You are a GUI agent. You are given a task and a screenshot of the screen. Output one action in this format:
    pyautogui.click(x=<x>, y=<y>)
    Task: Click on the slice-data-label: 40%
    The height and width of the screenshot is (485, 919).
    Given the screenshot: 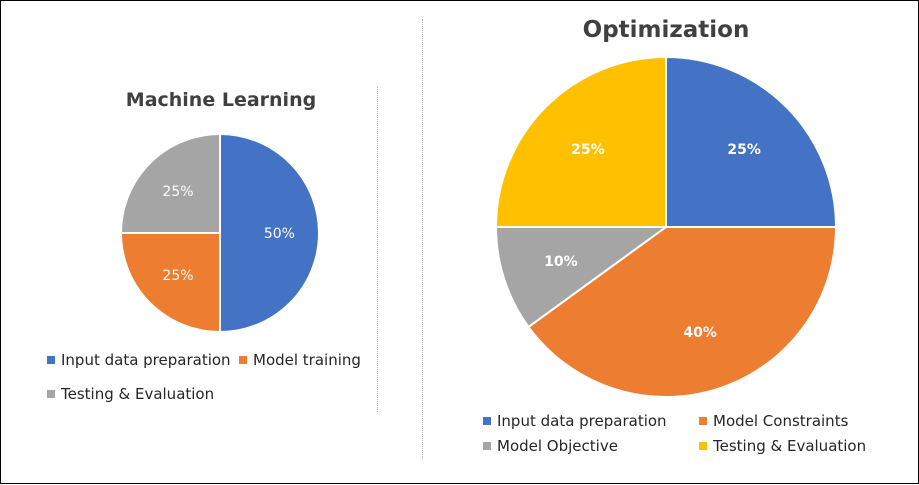 What is the action you would take?
    pyautogui.click(x=700, y=333)
    